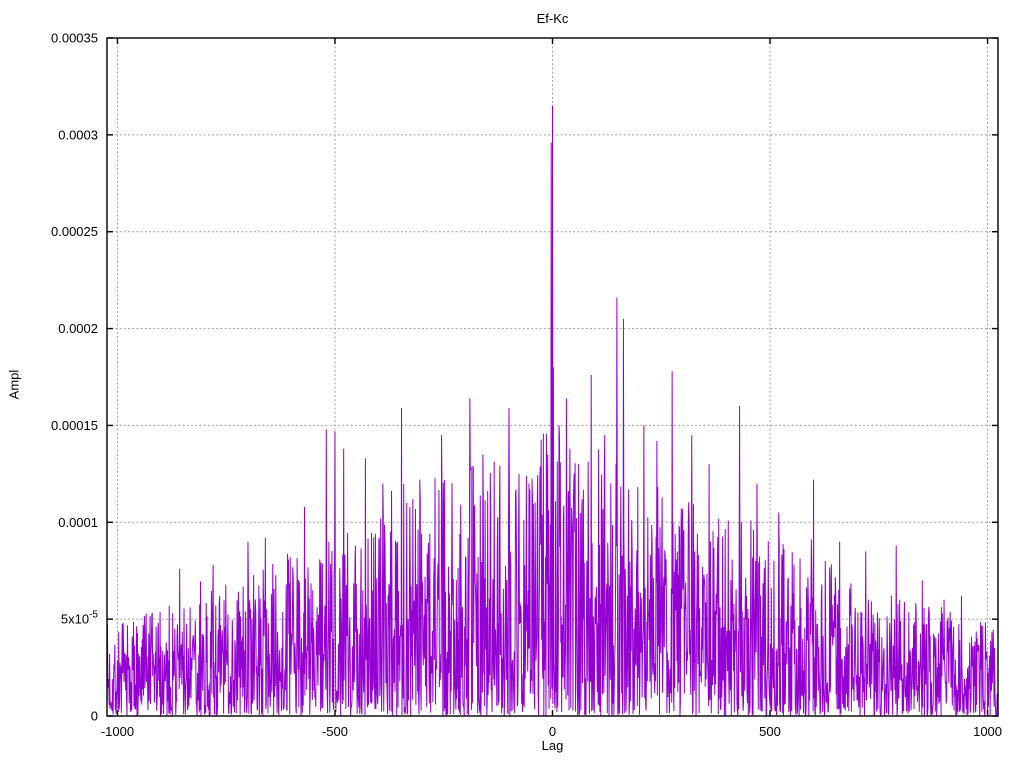 The height and width of the screenshot is (768, 1024). I want to click on y-tick-label: 0.0001, so click(78, 522).